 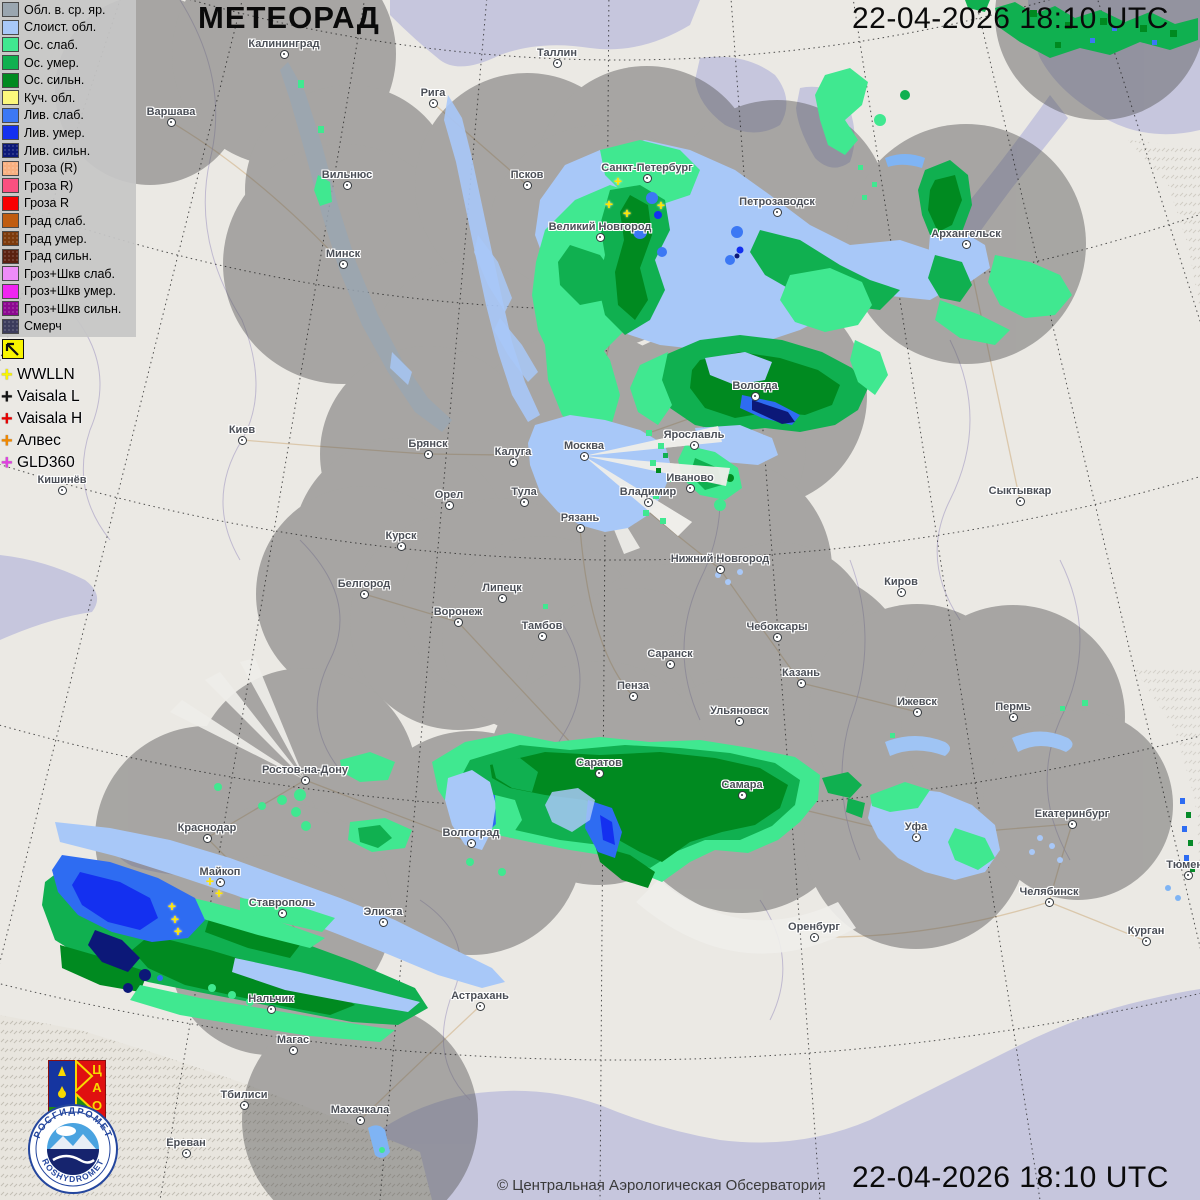 What do you see at coordinates (68, 45) in the screenshot?
I see `legend-item: Ос. слаб.` at bounding box center [68, 45].